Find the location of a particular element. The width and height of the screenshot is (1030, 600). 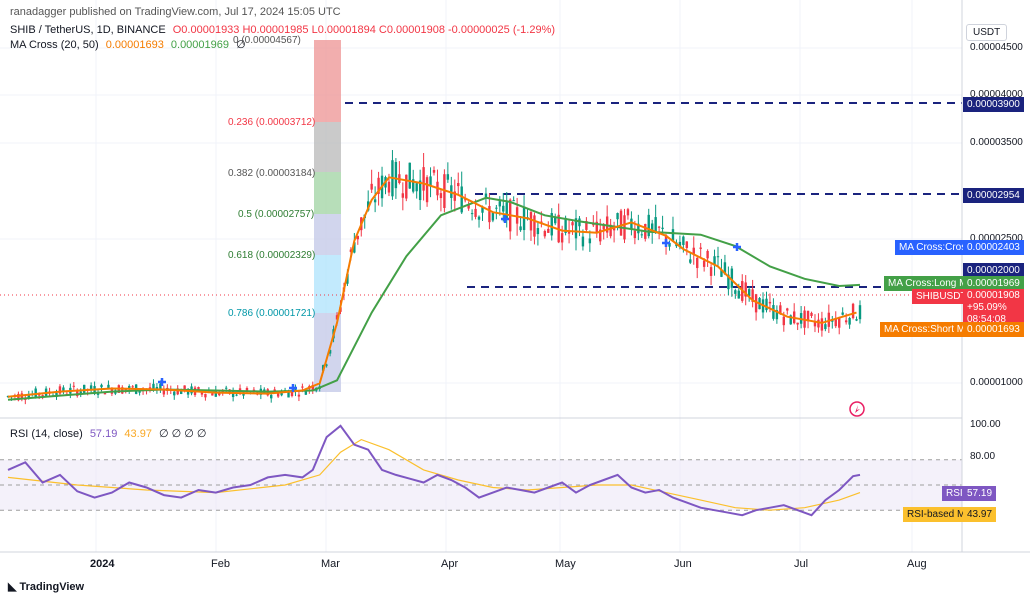

currency-button: USDT is located at coordinates (987, 32).